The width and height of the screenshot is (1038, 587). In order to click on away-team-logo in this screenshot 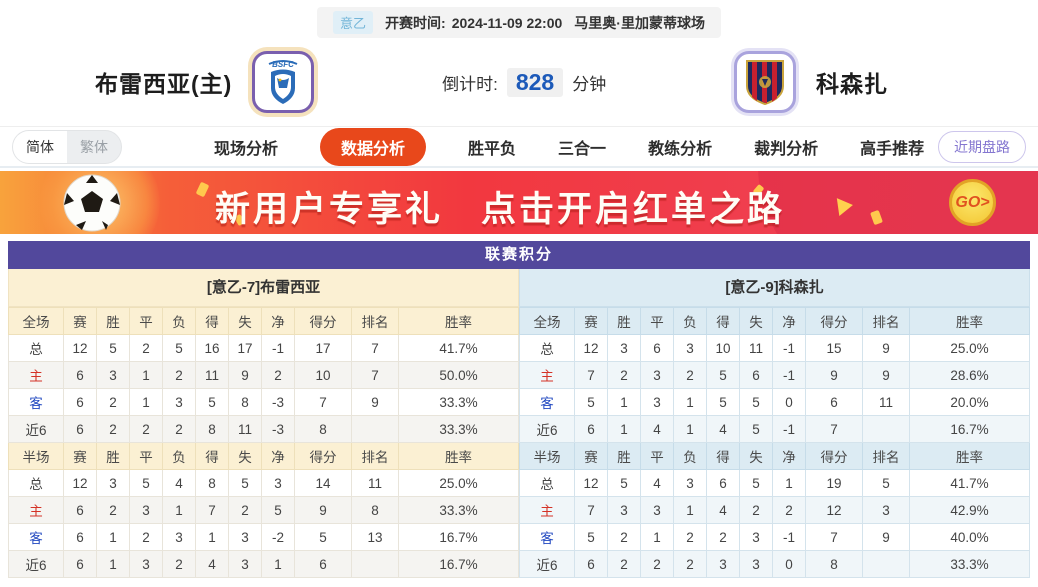, I will do `click(765, 82)`.